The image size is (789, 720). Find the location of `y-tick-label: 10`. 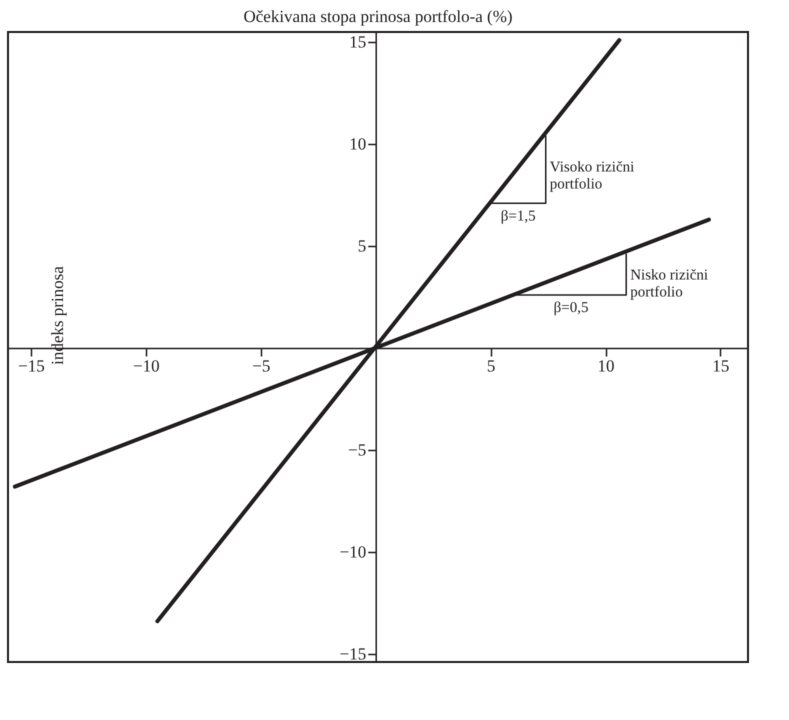

y-tick-label: 10 is located at coordinates (357, 144).